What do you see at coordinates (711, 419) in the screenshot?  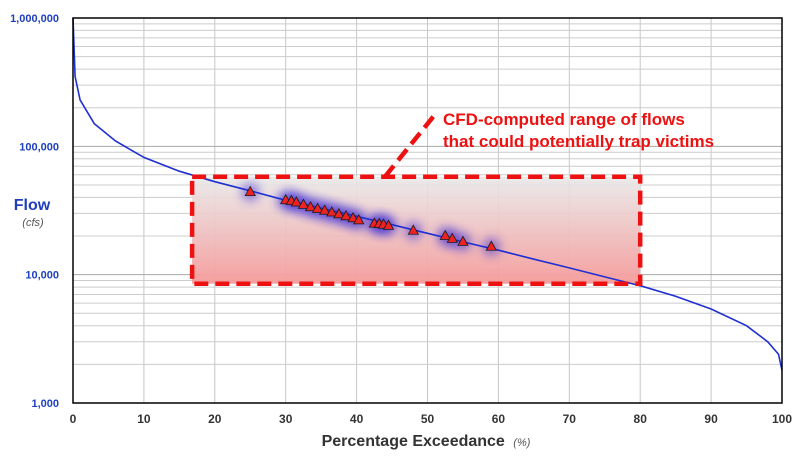 I see `x-tick-label: 90` at bounding box center [711, 419].